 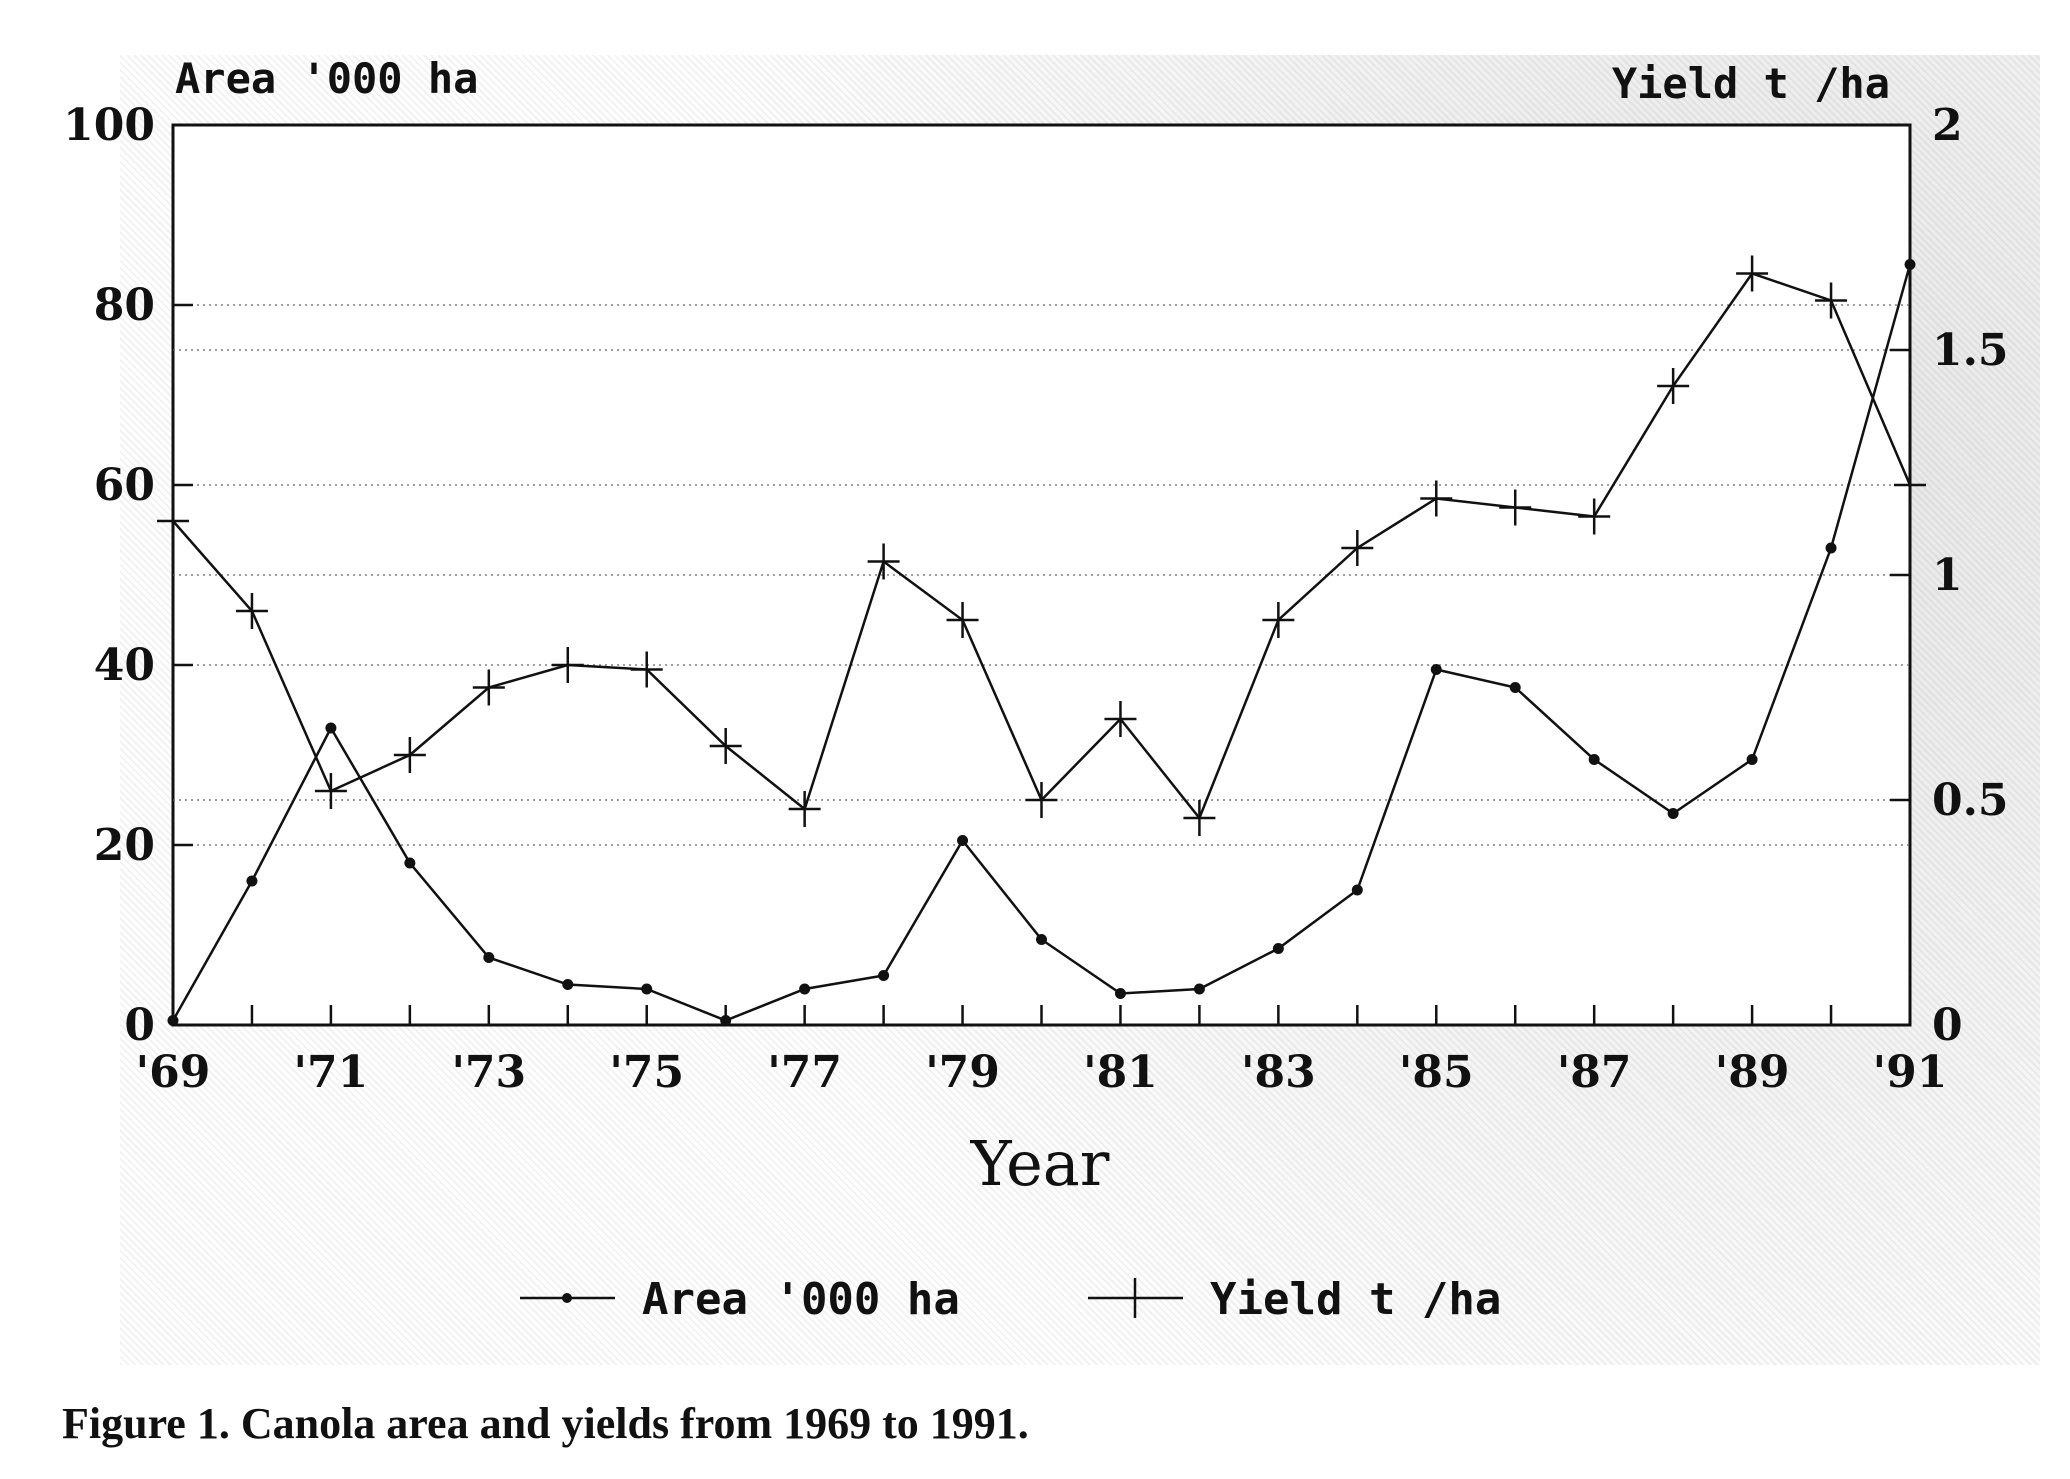 I want to click on x-axis-ticks: '69 '71 '73 '75 '77 '79 '81 '83 '85 '87 '89 '91, so click(x=1042, y=1051).